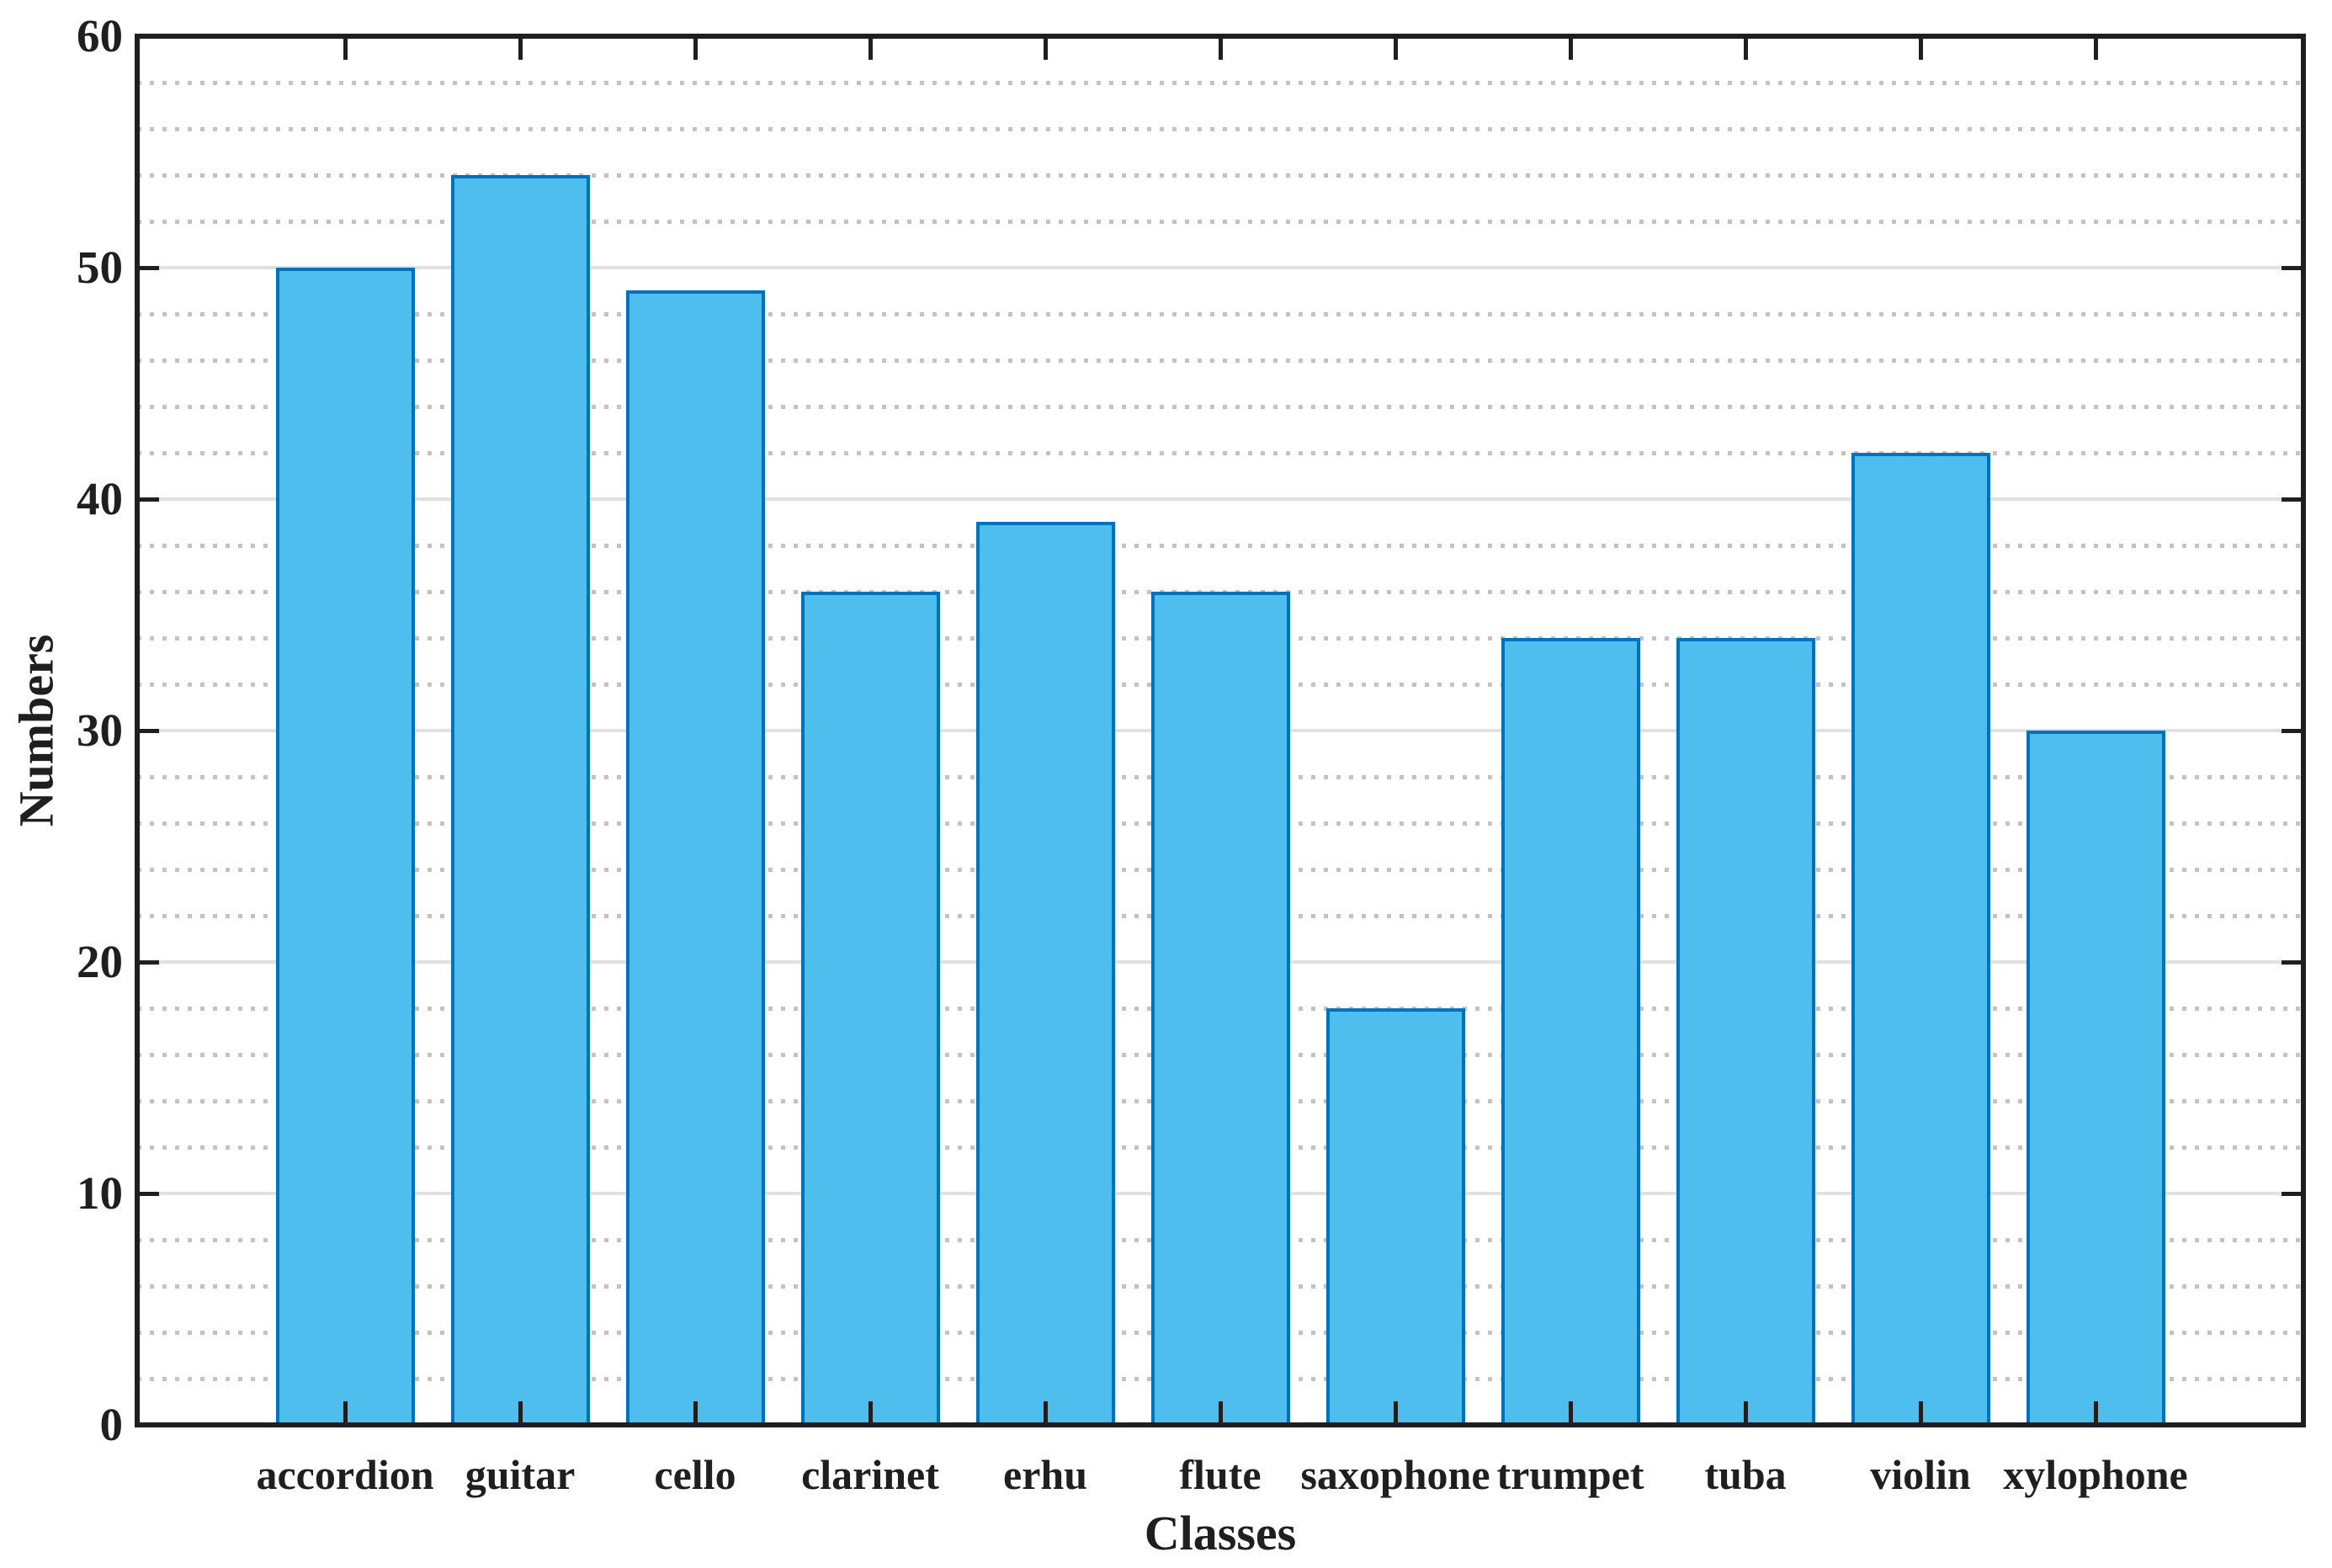 The height and width of the screenshot is (1568, 2332). I want to click on x-tick-label-saxophone: saxophone, so click(1395, 1474).